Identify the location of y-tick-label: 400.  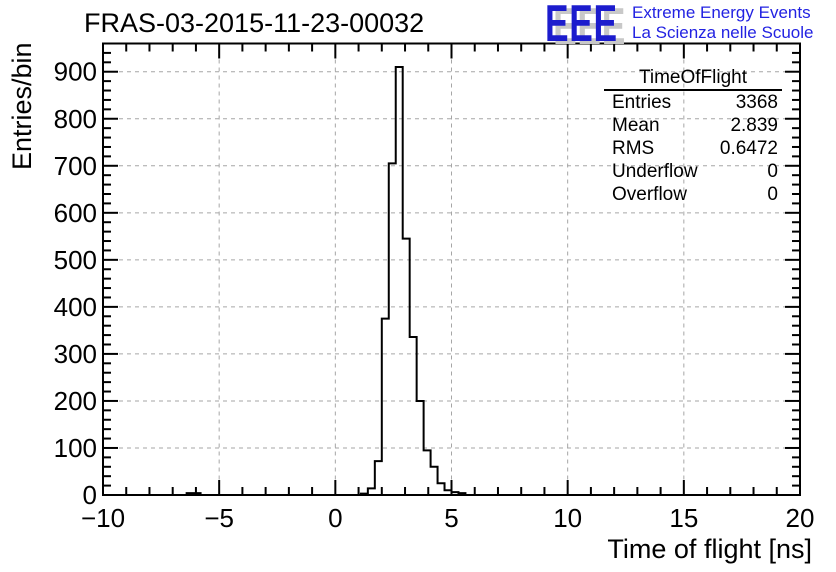
(75, 307).